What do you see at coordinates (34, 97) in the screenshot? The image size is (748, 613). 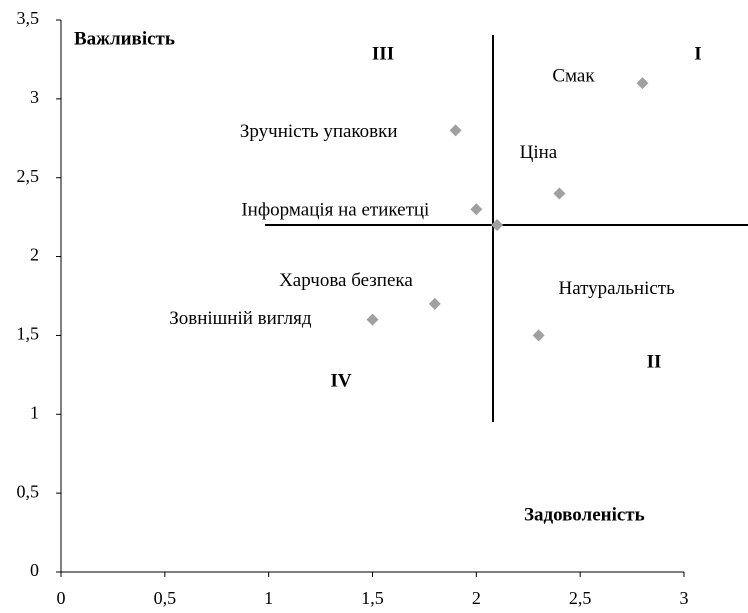 I see `y-tick-label: 3` at bounding box center [34, 97].